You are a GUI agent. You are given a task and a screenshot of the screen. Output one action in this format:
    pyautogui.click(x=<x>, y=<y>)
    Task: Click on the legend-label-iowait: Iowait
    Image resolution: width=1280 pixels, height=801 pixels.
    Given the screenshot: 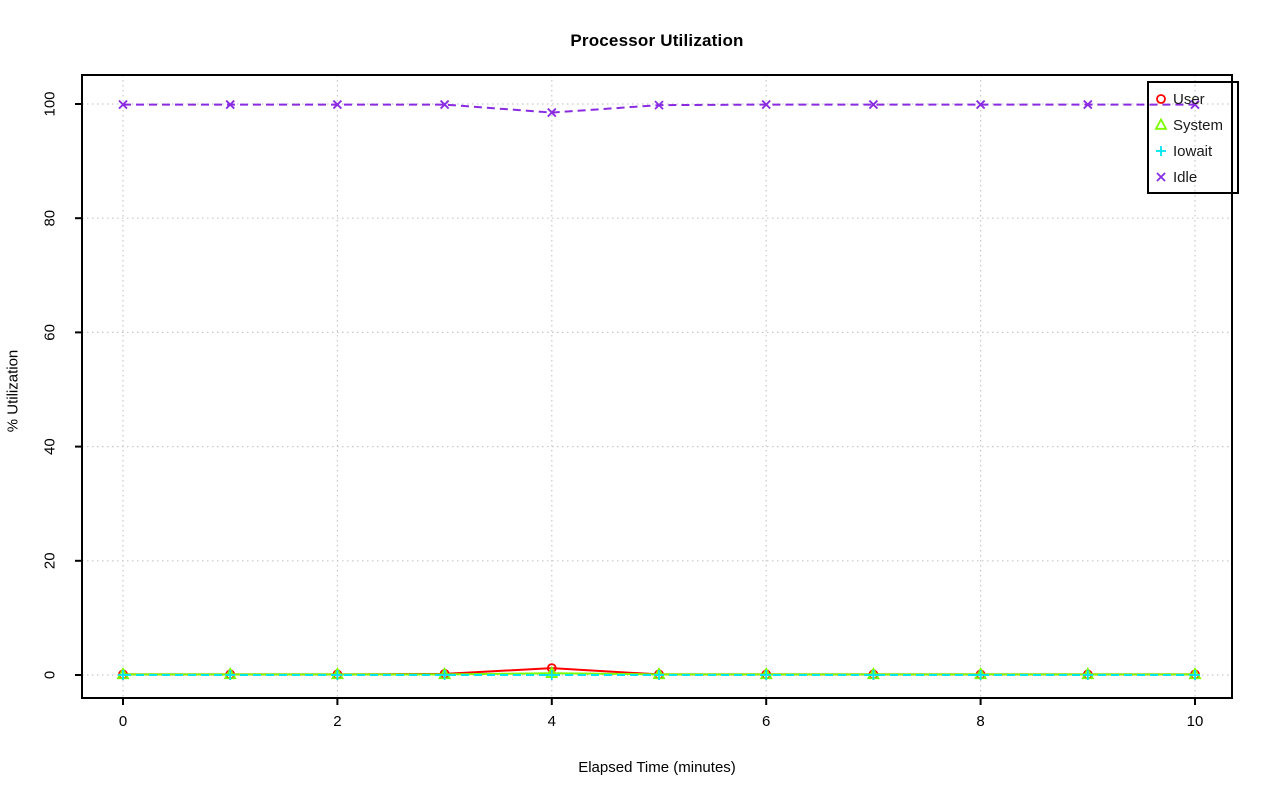 What is the action you would take?
    pyautogui.click(x=1193, y=151)
    